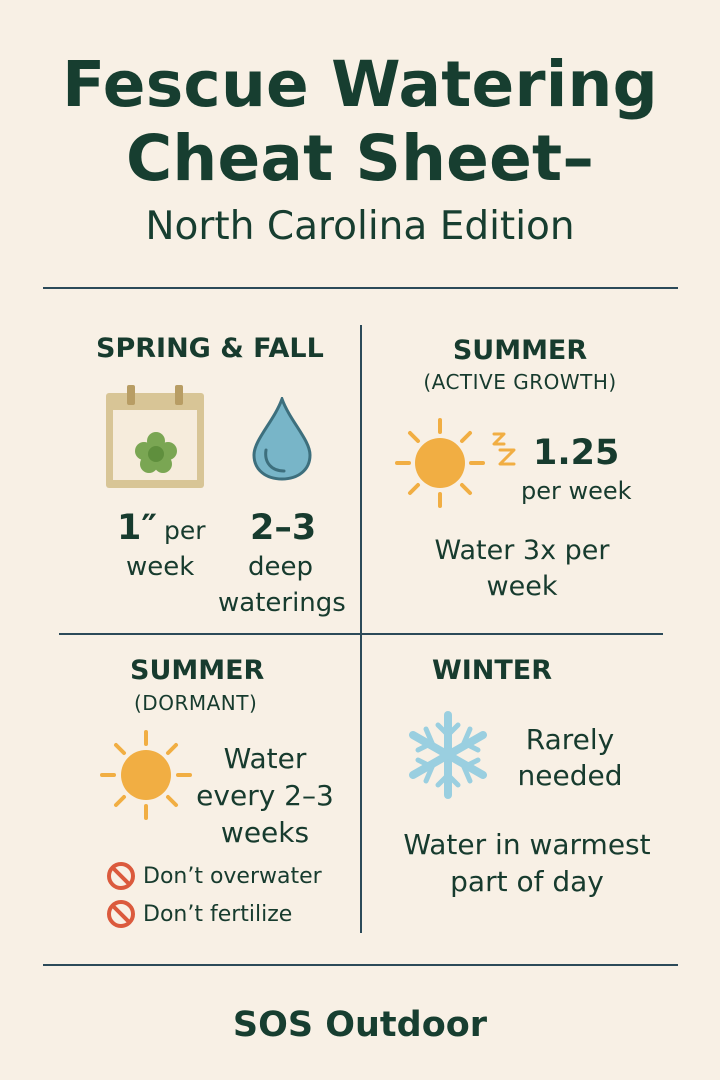 The image size is (720, 1080). I want to click on vertical-divider, so click(361, 629).